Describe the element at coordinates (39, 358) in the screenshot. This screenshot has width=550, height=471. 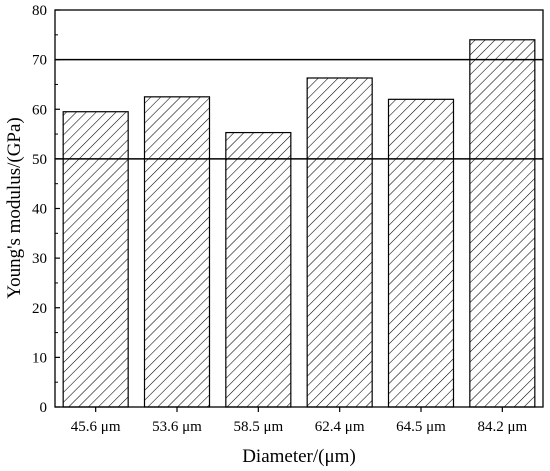
I see `y-tick-label: 10` at that location.